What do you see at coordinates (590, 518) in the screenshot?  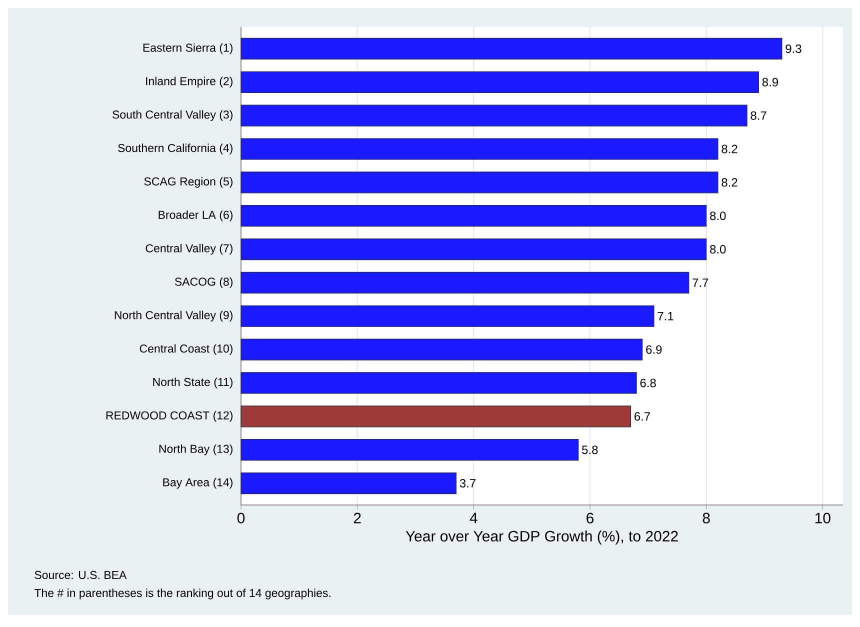 I see `x-tick-label: 6` at bounding box center [590, 518].